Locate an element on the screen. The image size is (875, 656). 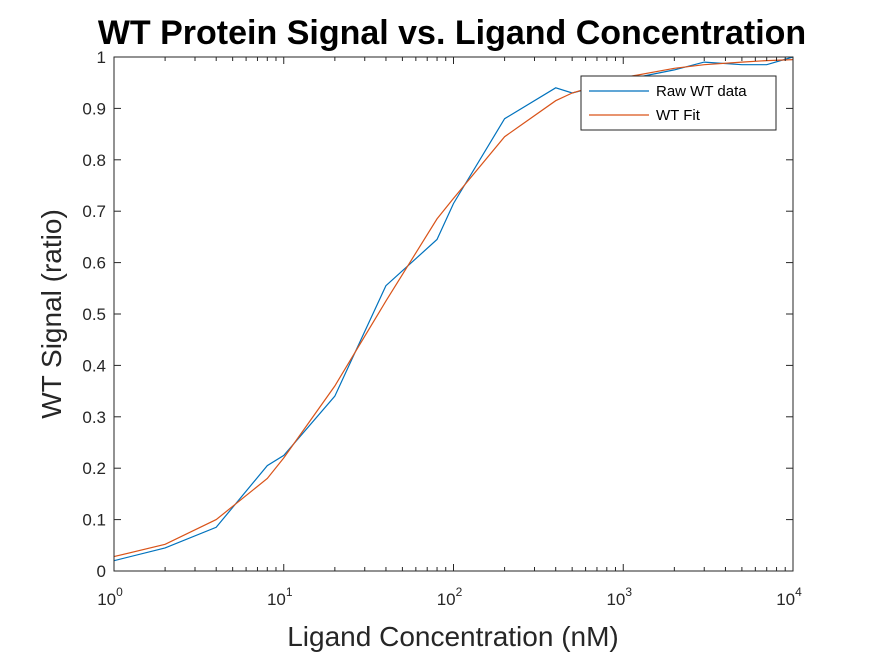
x-tick-label: 10¹ is located at coordinates (280, 597).